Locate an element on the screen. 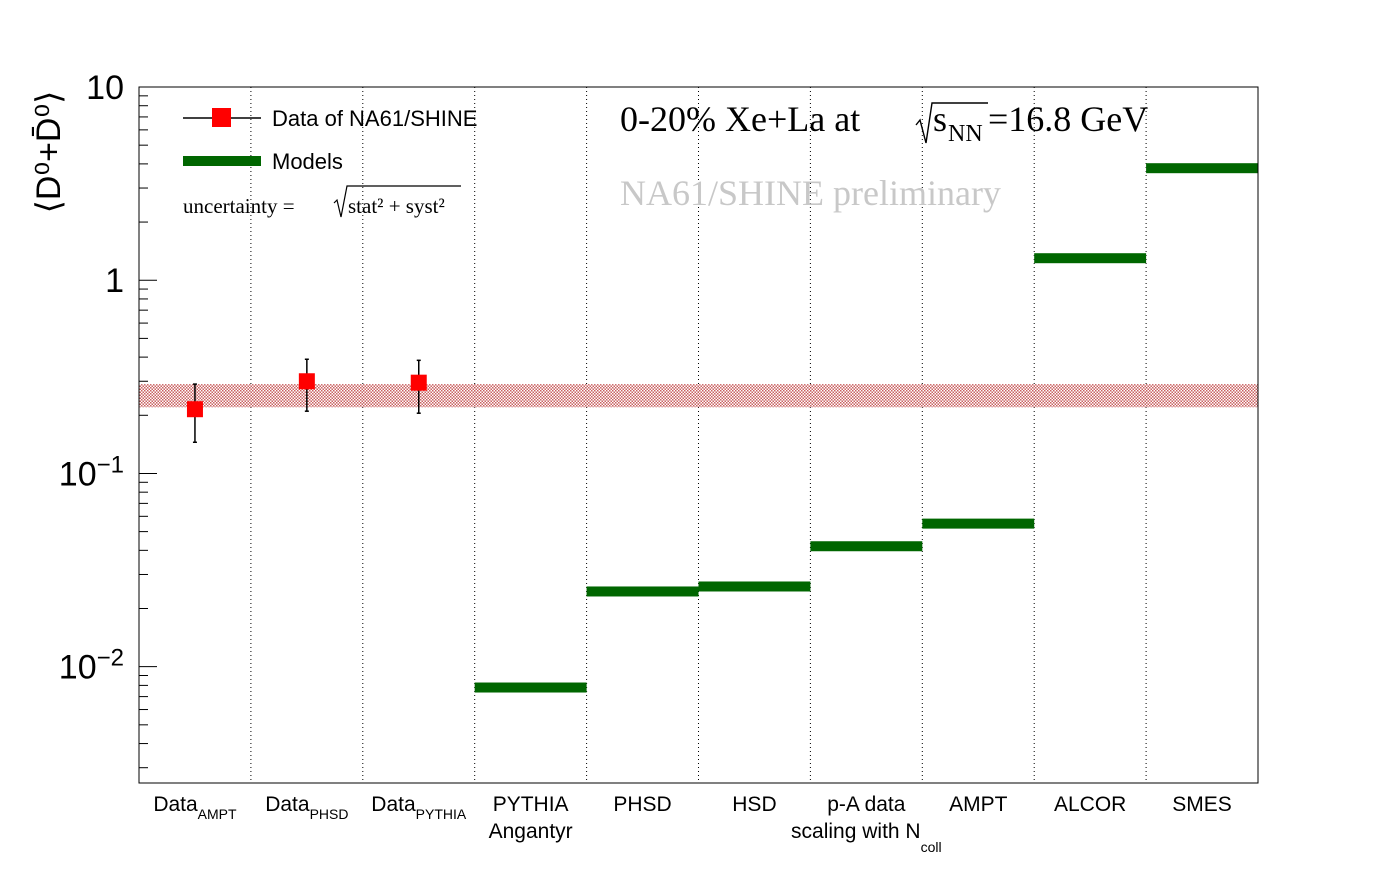 The height and width of the screenshot is (871, 1398). x-category-label: ALCOR is located at coordinates (1090, 804).